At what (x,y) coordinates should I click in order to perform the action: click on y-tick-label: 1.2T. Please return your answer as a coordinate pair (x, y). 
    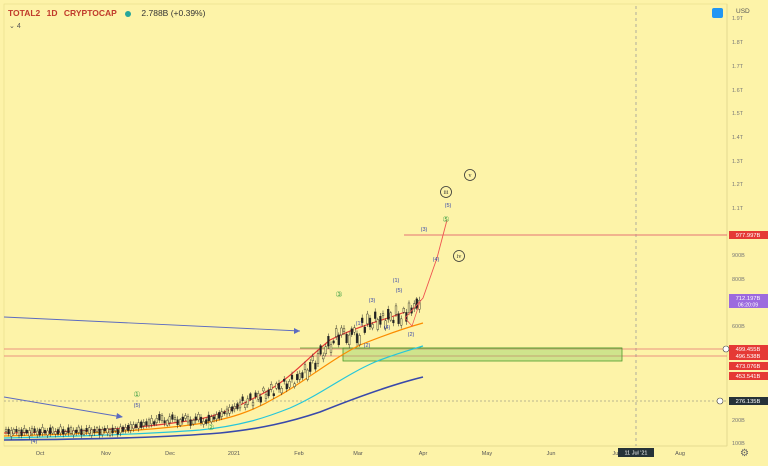
    Looking at the image, I should click on (738, 185).